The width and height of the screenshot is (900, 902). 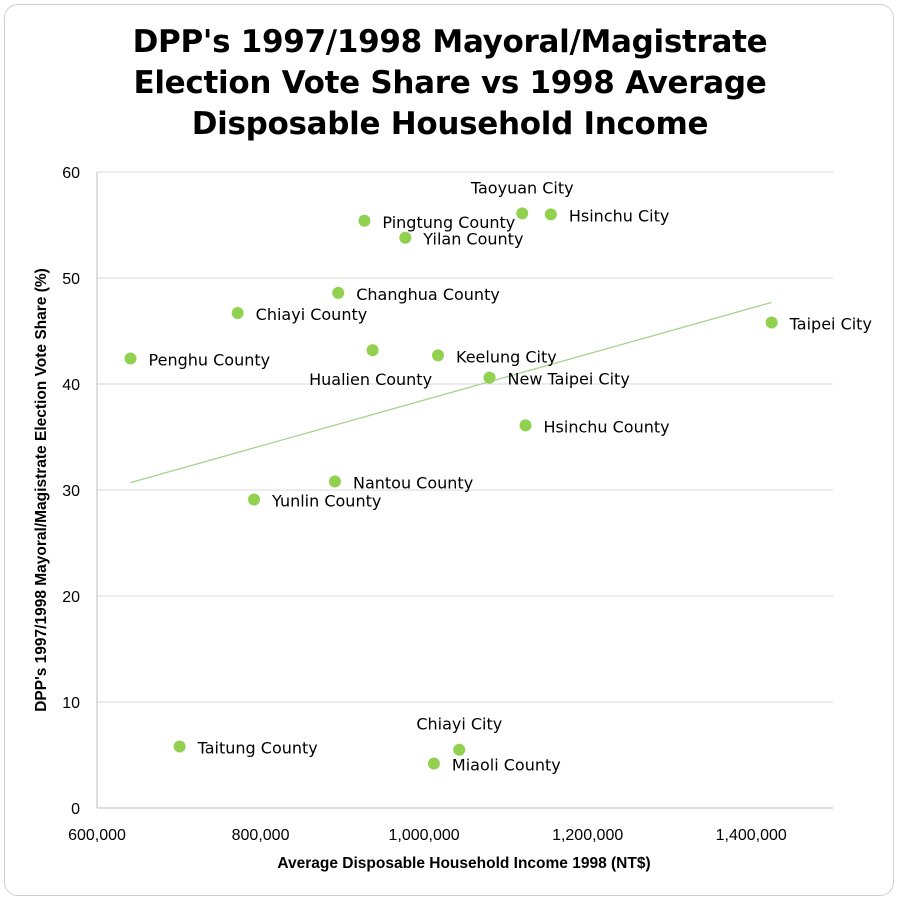 What do you see at coordinates (71, 279) in the screenshot?
I see `y-tick-label-50: 50` at bounding box center [71, 279].